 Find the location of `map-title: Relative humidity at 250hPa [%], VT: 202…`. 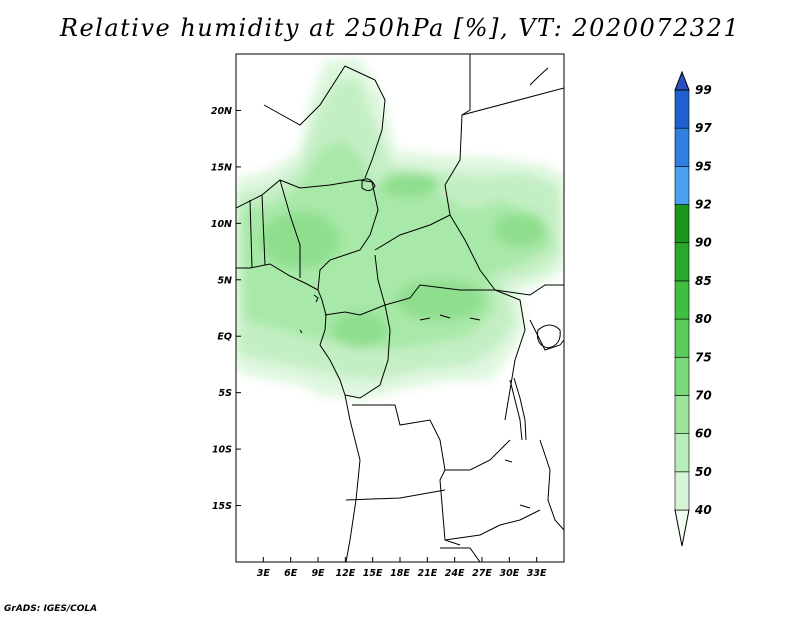

map-title: Relative humidity at 250hPa [%], VT: 202… is located at coordinates (400, 28).